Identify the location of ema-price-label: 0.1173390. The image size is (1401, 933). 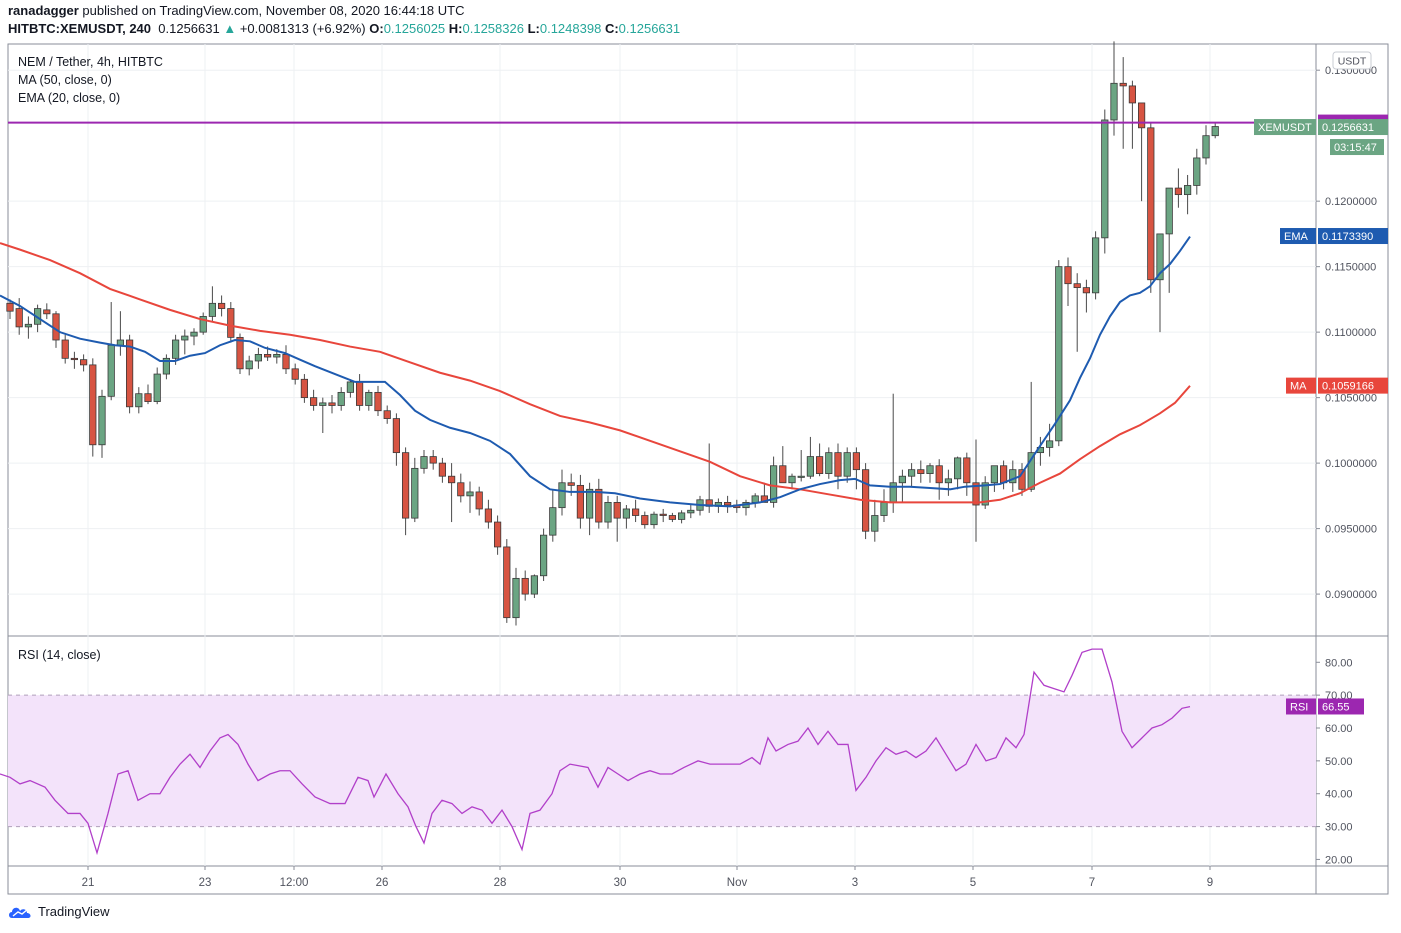
(1347, 237).